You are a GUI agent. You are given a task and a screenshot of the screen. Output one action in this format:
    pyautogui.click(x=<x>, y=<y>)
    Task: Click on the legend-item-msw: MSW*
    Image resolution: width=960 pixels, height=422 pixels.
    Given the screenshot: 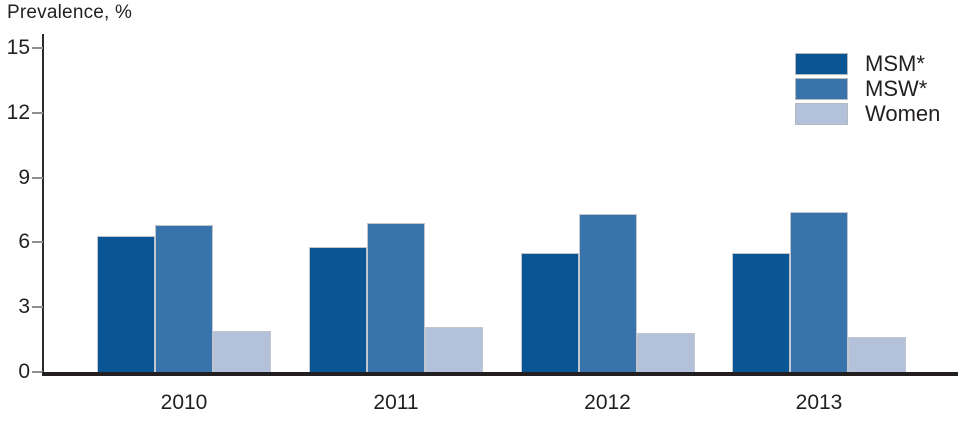 What is the action you would take?
    pyautogui.click(x=867, y=89)
    